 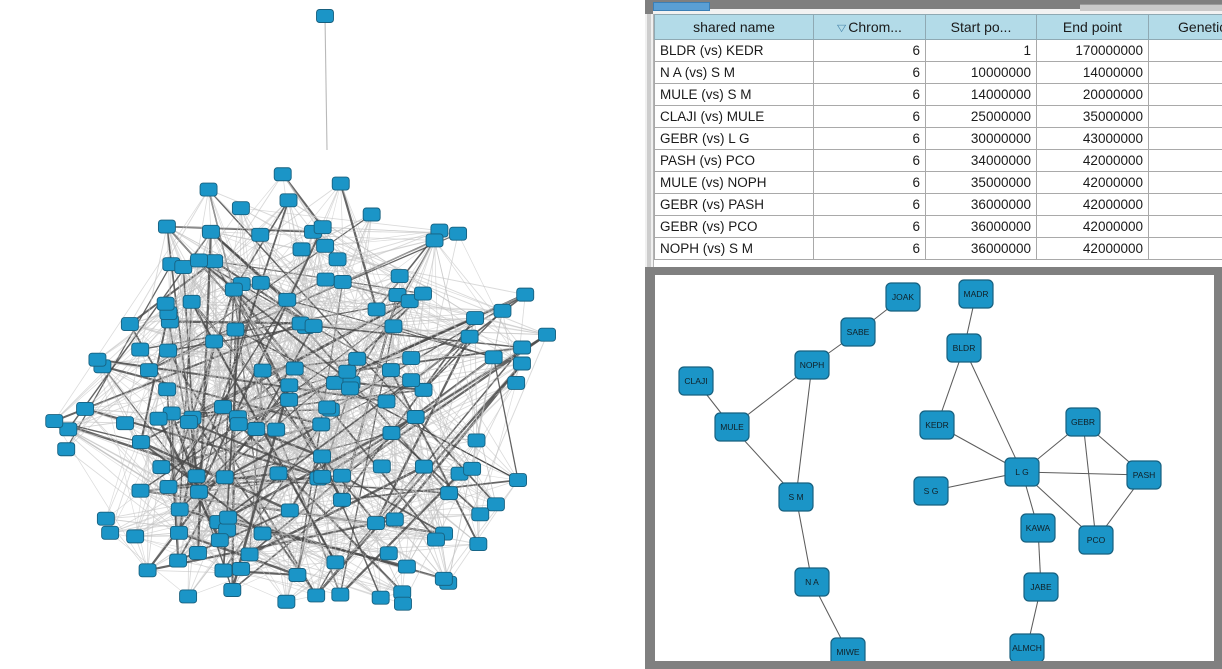 I want to click on network-node: BLDR, so click(x=964, y=348).